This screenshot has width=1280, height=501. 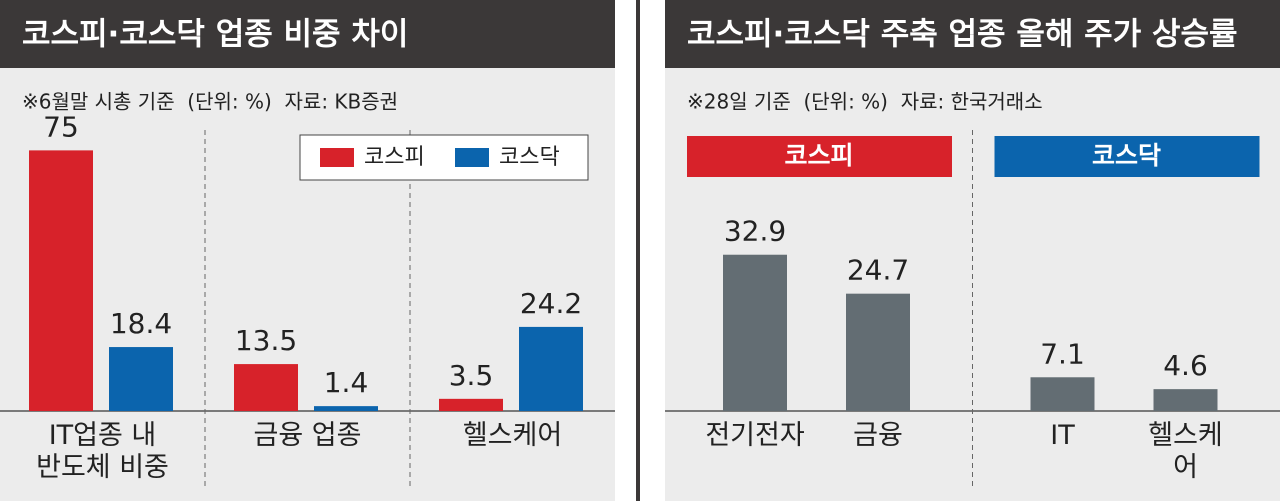 What do you see at coordinates (307, 435) in the screenshot?
I see `x-tick-label: 금융 업종` at bounding box center [307, 435].